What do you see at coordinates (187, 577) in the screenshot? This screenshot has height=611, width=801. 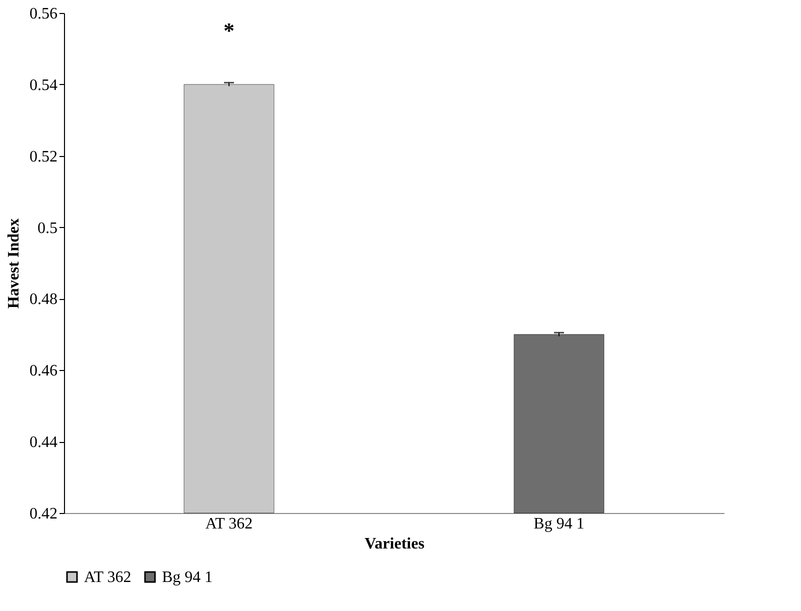 I see `legend-label: Bg 94 1` at bounding box center [187, 577].